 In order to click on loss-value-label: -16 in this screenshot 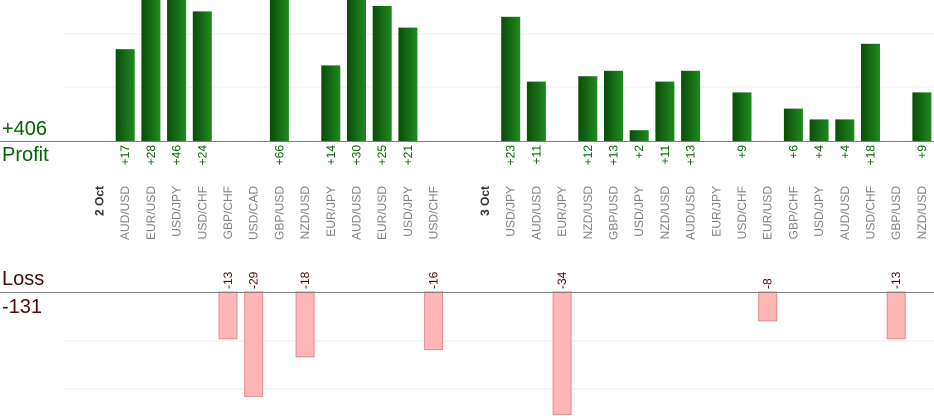, I will do `click(434, 280)`.